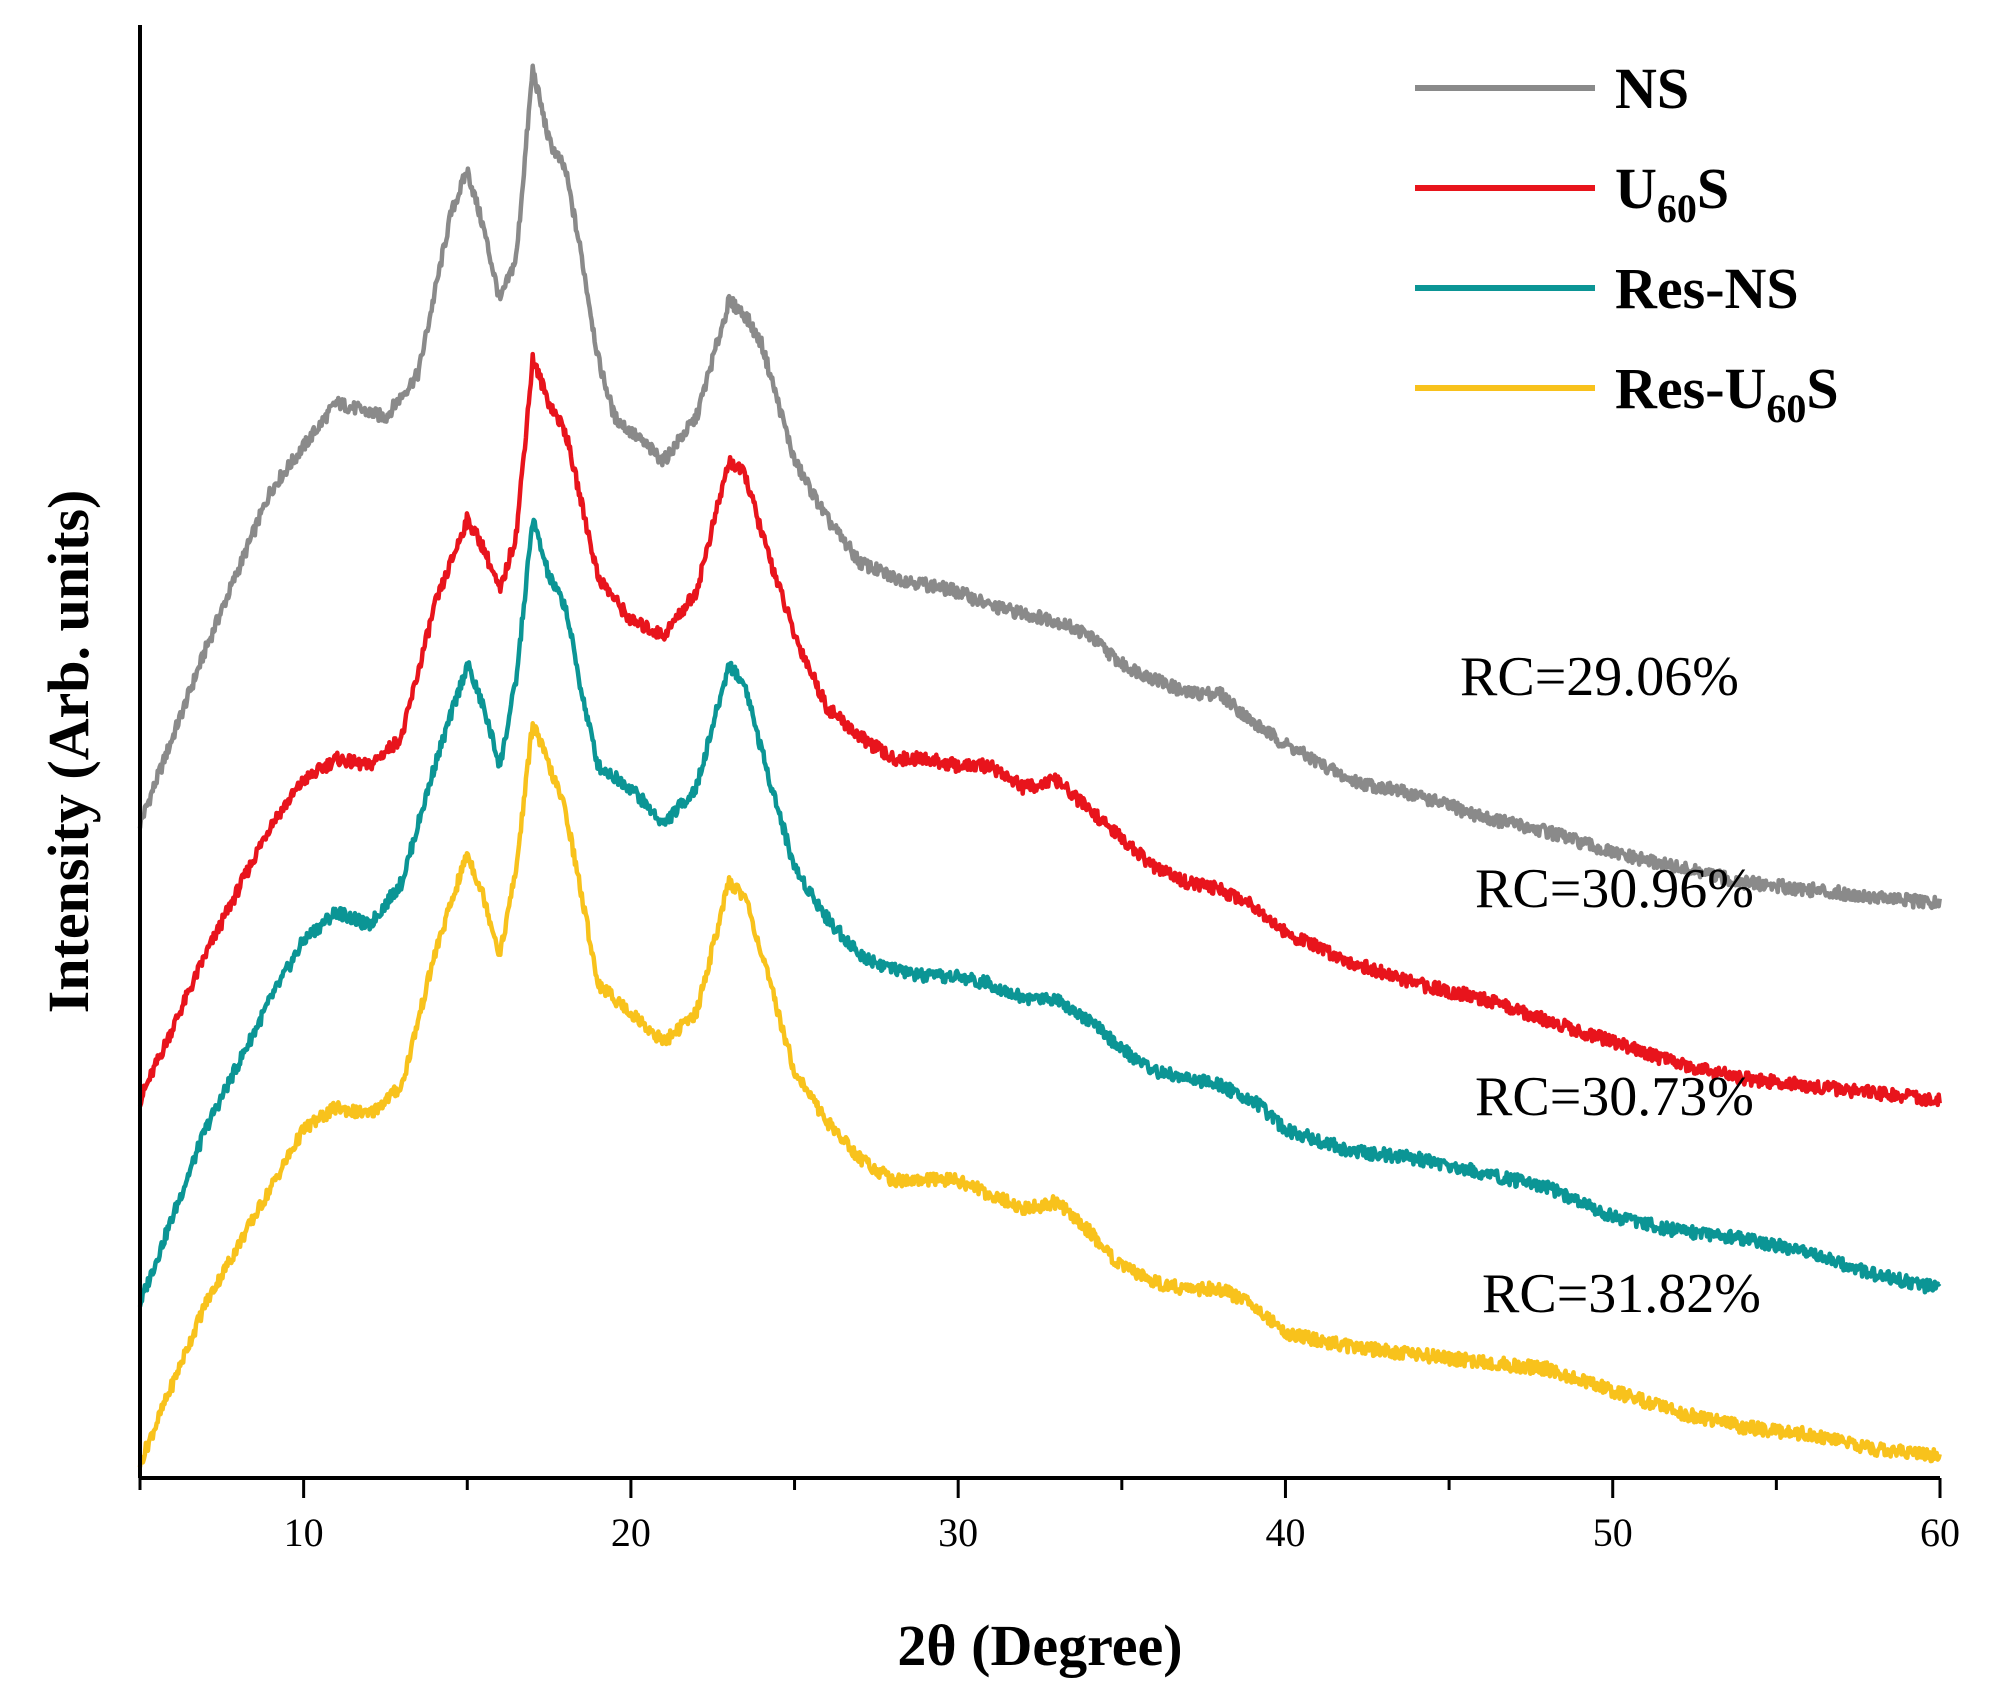 Image resolution: width=1989 pixels, height=1700 pixels. I want to click on rc-label: RC=30.96%, so click(1614, 889).